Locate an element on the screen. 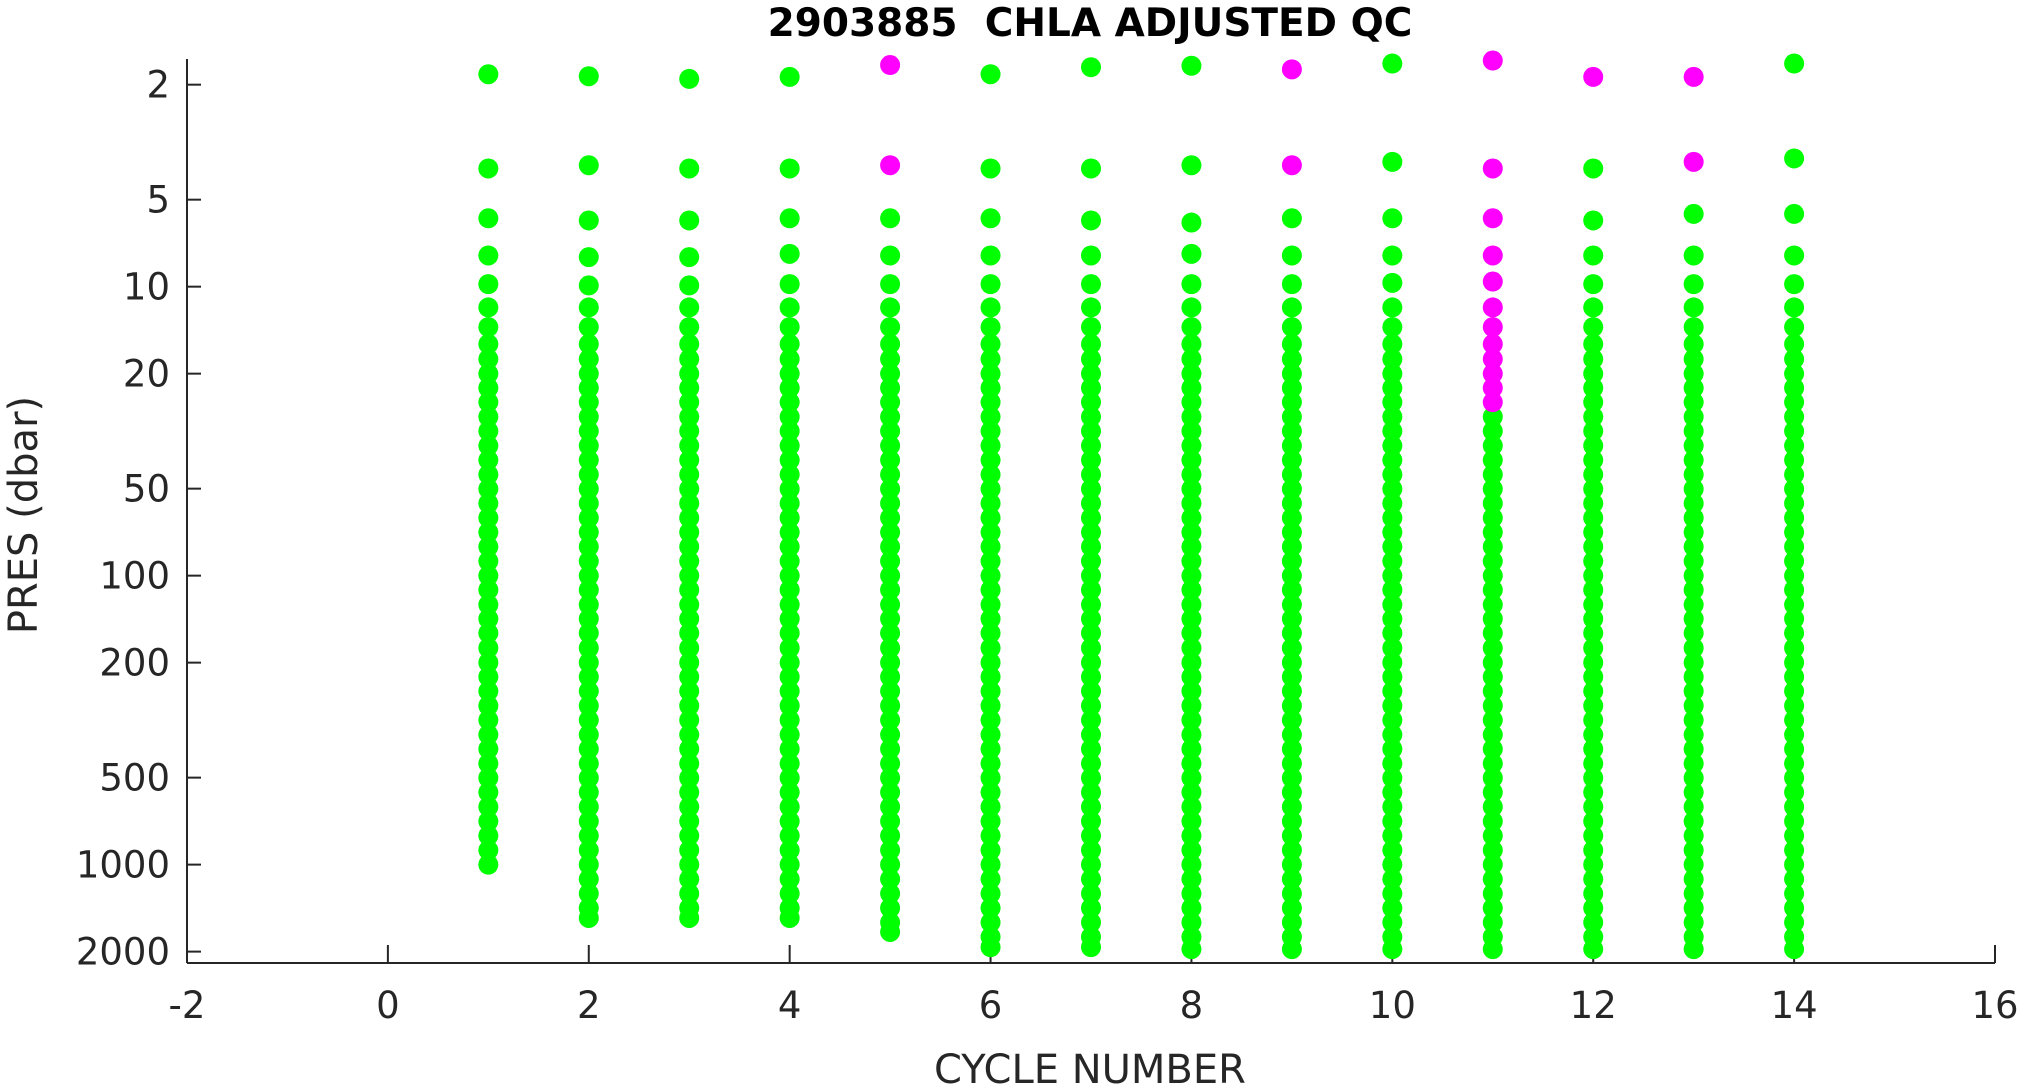 The width and height of the screenshot is (2021, 1088). x-tick-label: 16 is located at coordinates (1994, 1005).